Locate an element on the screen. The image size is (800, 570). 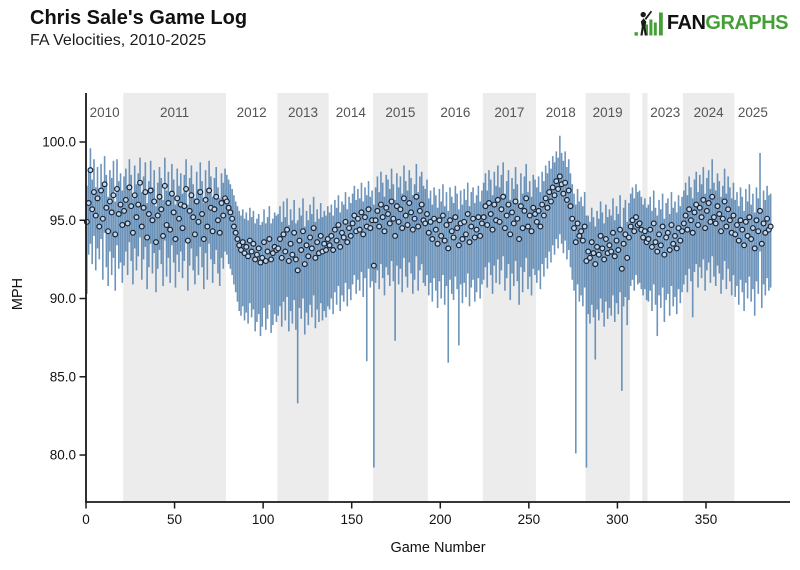
y-tick-label: 100.0 is located at coordinates (59, 142).